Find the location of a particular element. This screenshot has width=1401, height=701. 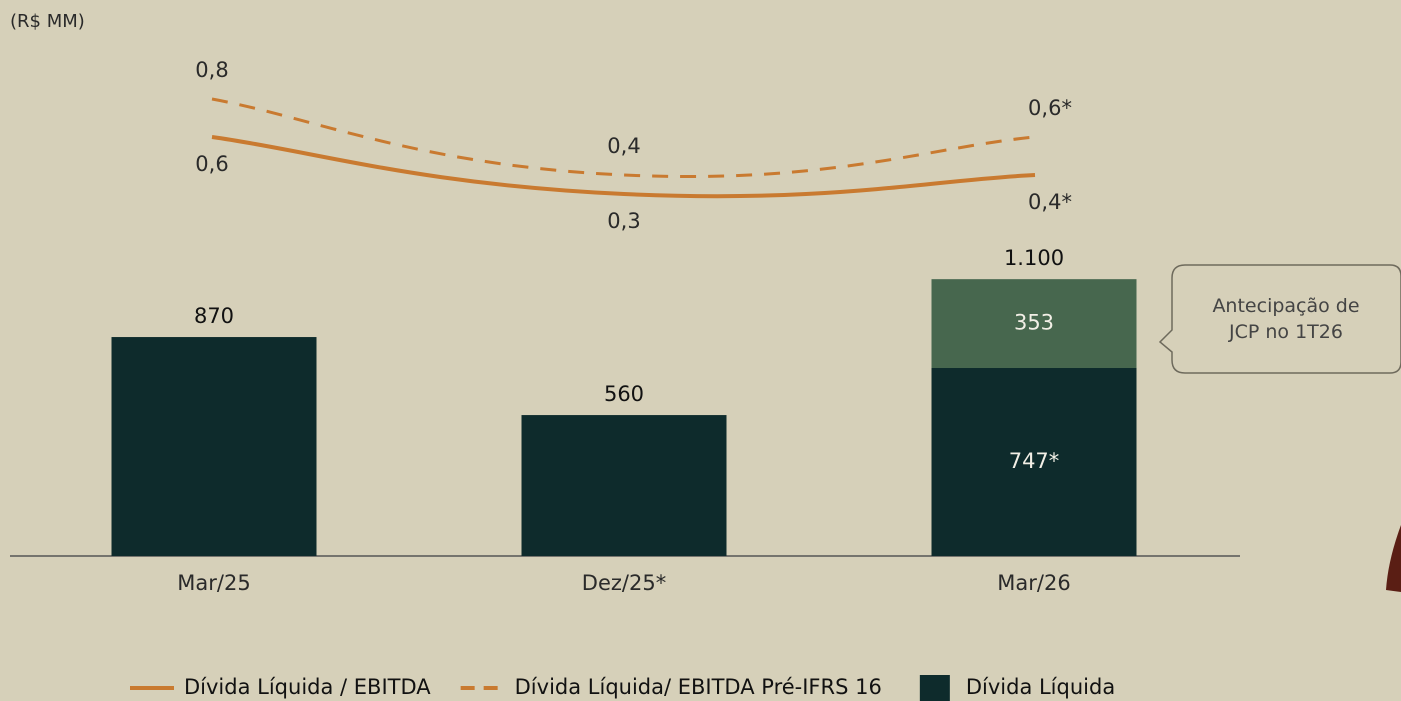

callout is located at coordinates (1279, 319).